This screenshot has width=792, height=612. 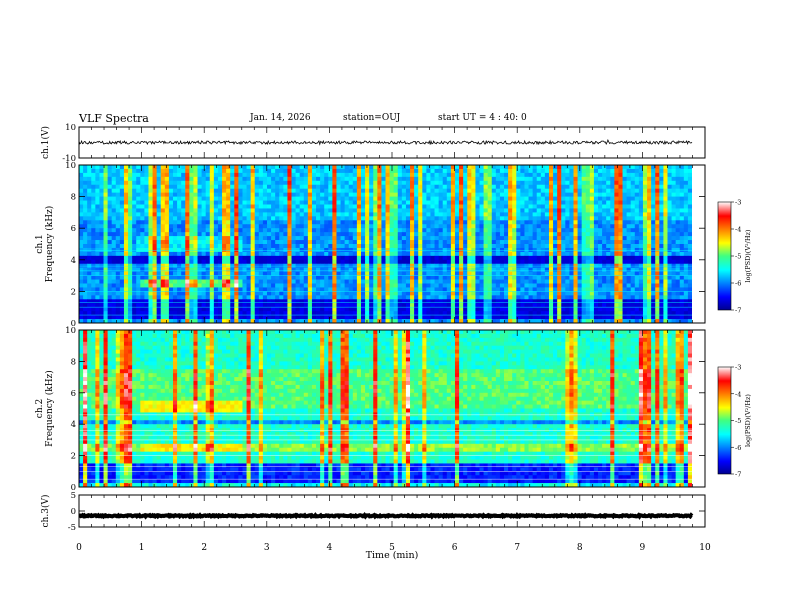 What do you see at coordinates (748, 255) in the screenshot?
I see `ch1-spectrogram-colorbar-label: log(PSD)(V²/Hz)` at bounding box center [748, 255].